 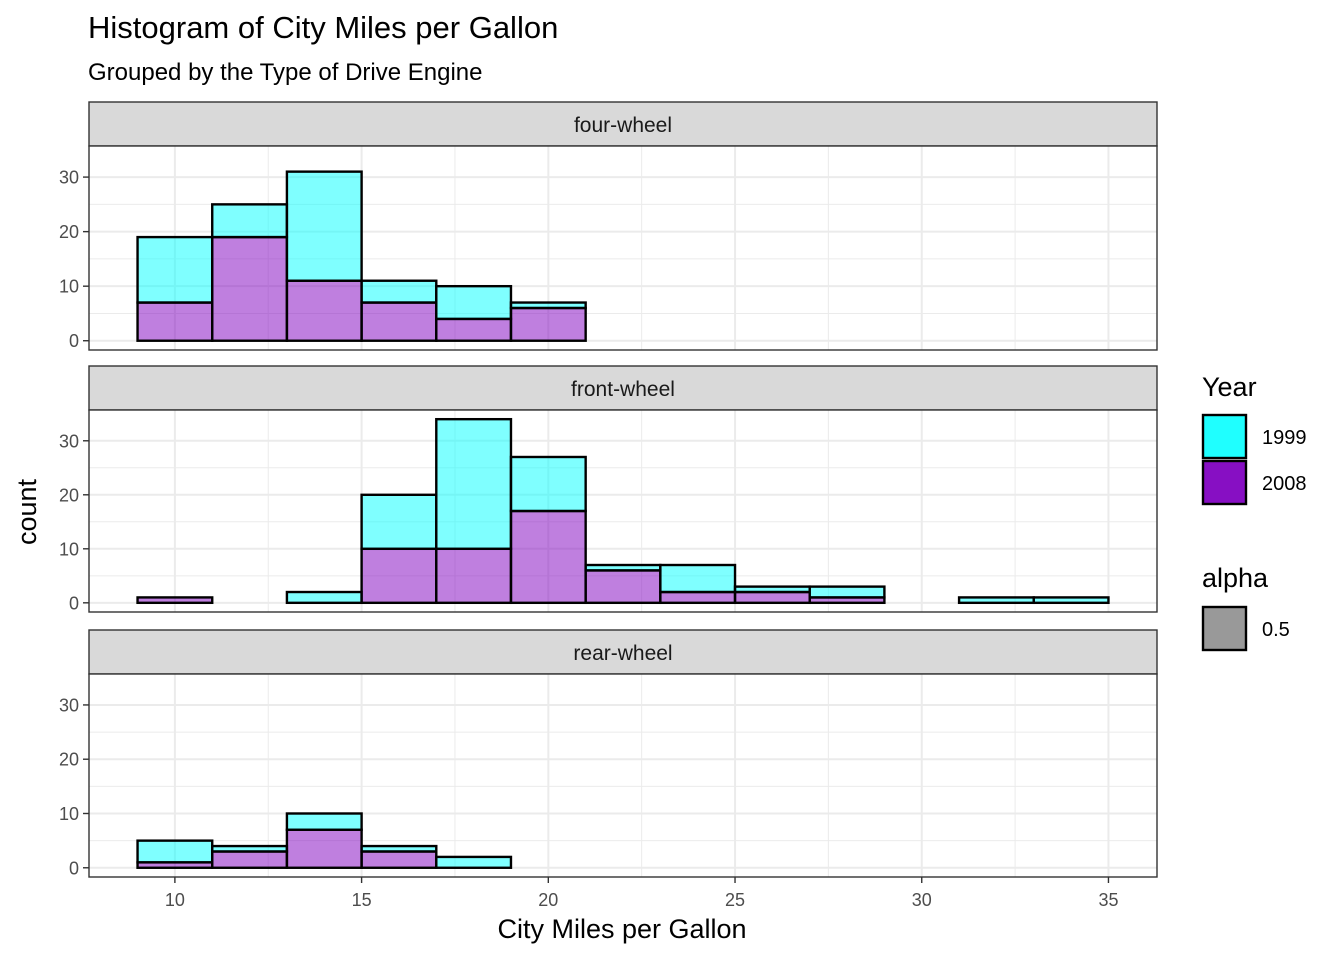 I want to click on facet-strip-label: front-wheel, so click(x=623, y=389).